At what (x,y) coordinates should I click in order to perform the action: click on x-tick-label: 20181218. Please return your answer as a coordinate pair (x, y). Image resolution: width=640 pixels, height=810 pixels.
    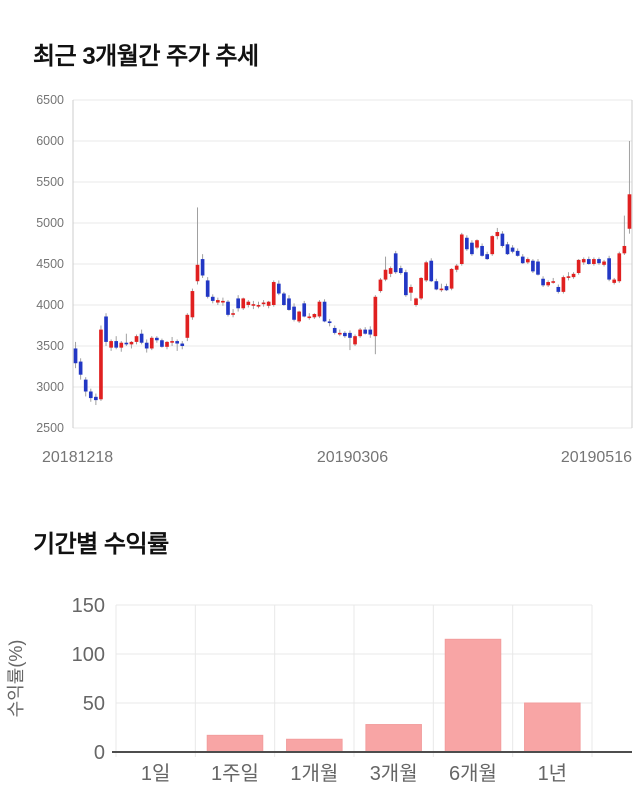
    Looking at the image, I should click on (77, 457).